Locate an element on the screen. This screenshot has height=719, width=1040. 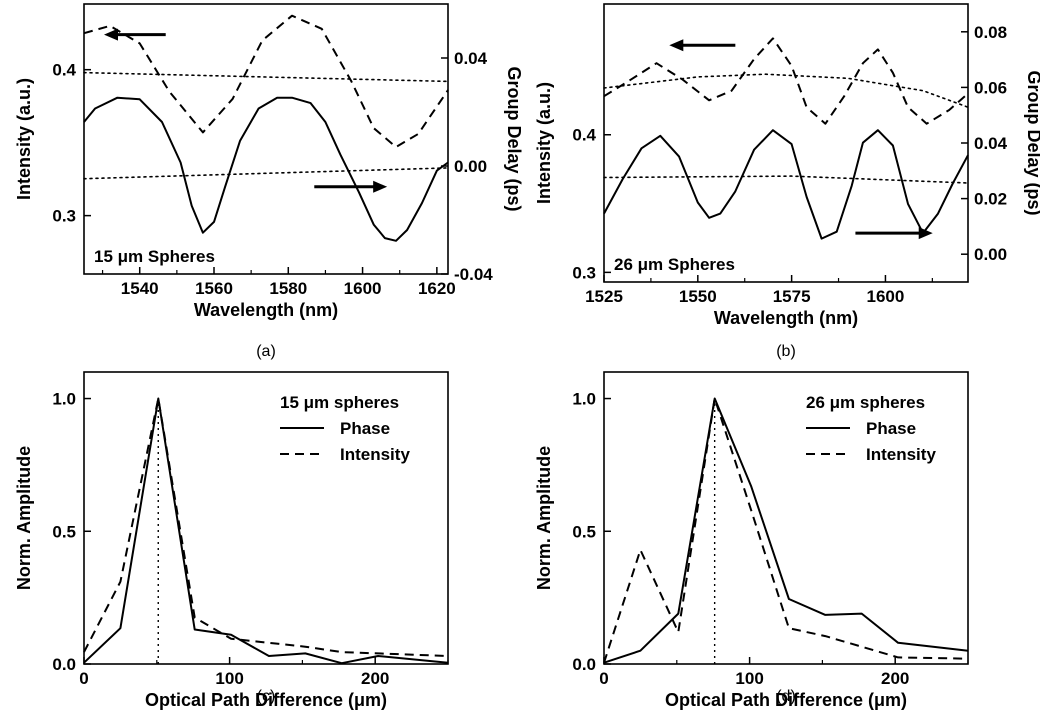
x-tick-label: 1550 is located at coordinates (698, 296).